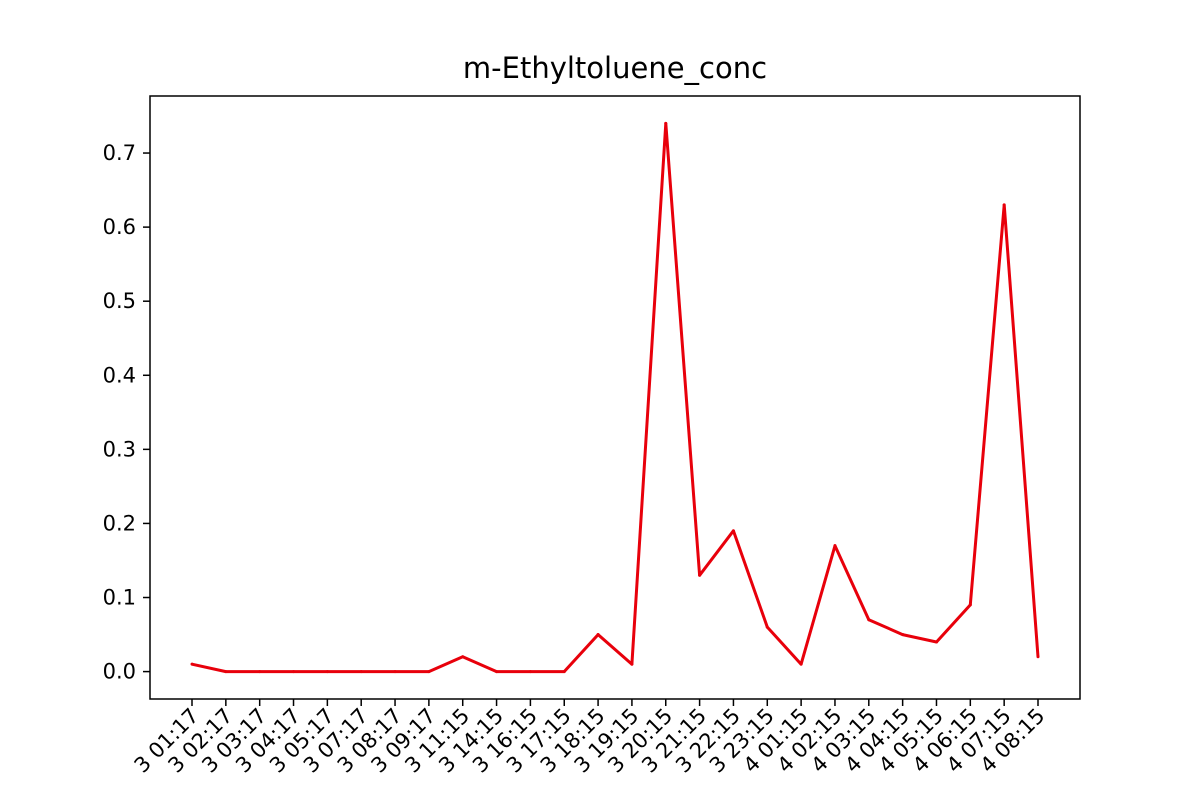 This screenshot has height=800, width=1200. I want to click on y-tick-label: 0.5, so click(119, 301).